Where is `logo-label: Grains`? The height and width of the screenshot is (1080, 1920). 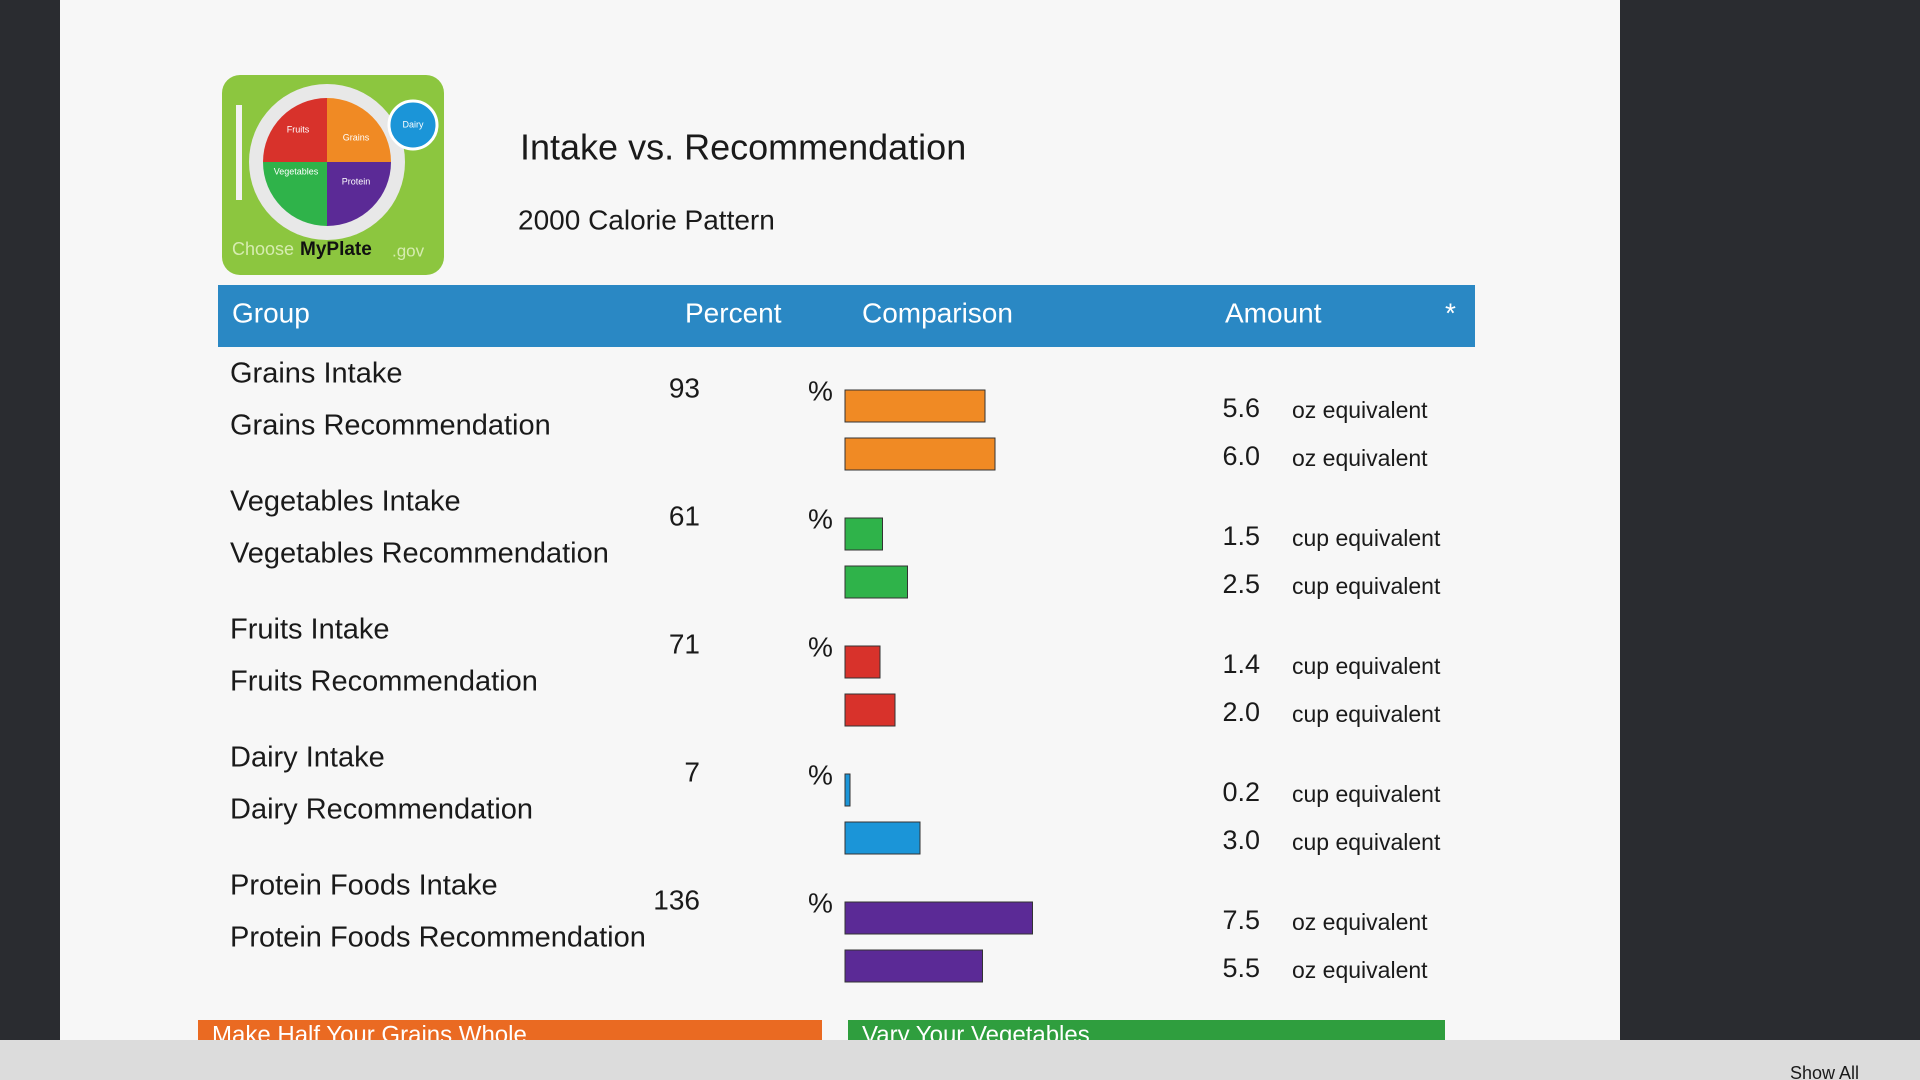
logo-label: Grains is located at coordinates (356, 137).